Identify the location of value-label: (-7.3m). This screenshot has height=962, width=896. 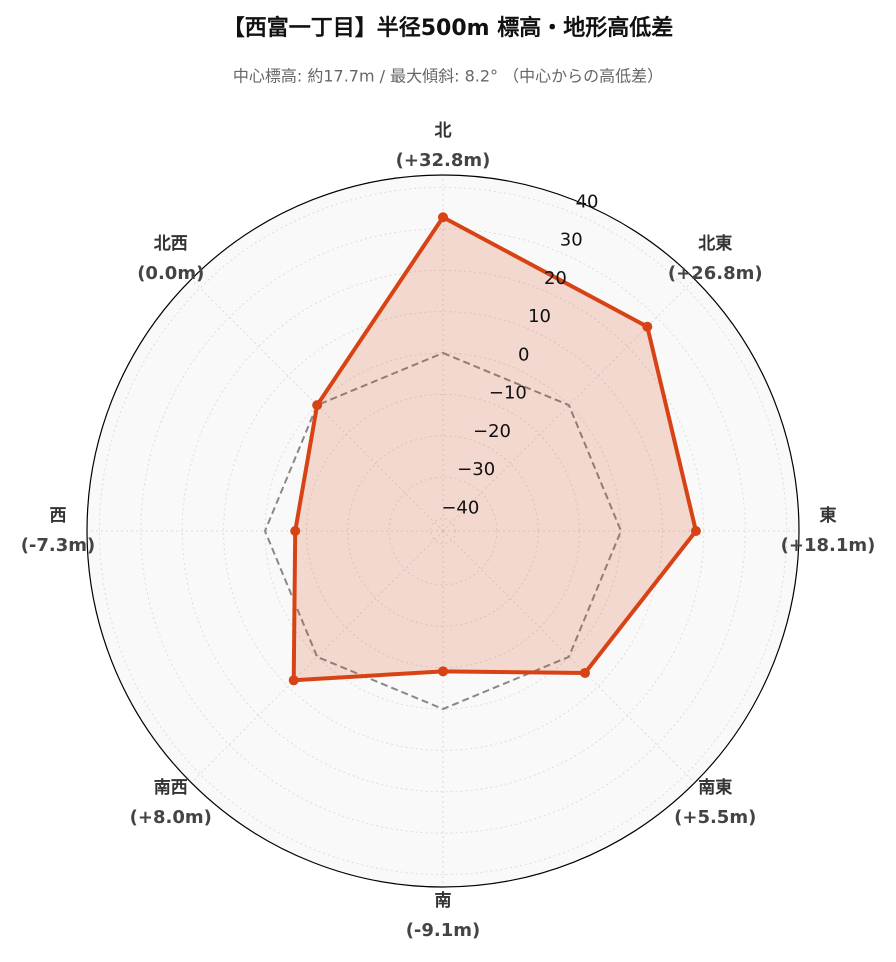
(58, 545).